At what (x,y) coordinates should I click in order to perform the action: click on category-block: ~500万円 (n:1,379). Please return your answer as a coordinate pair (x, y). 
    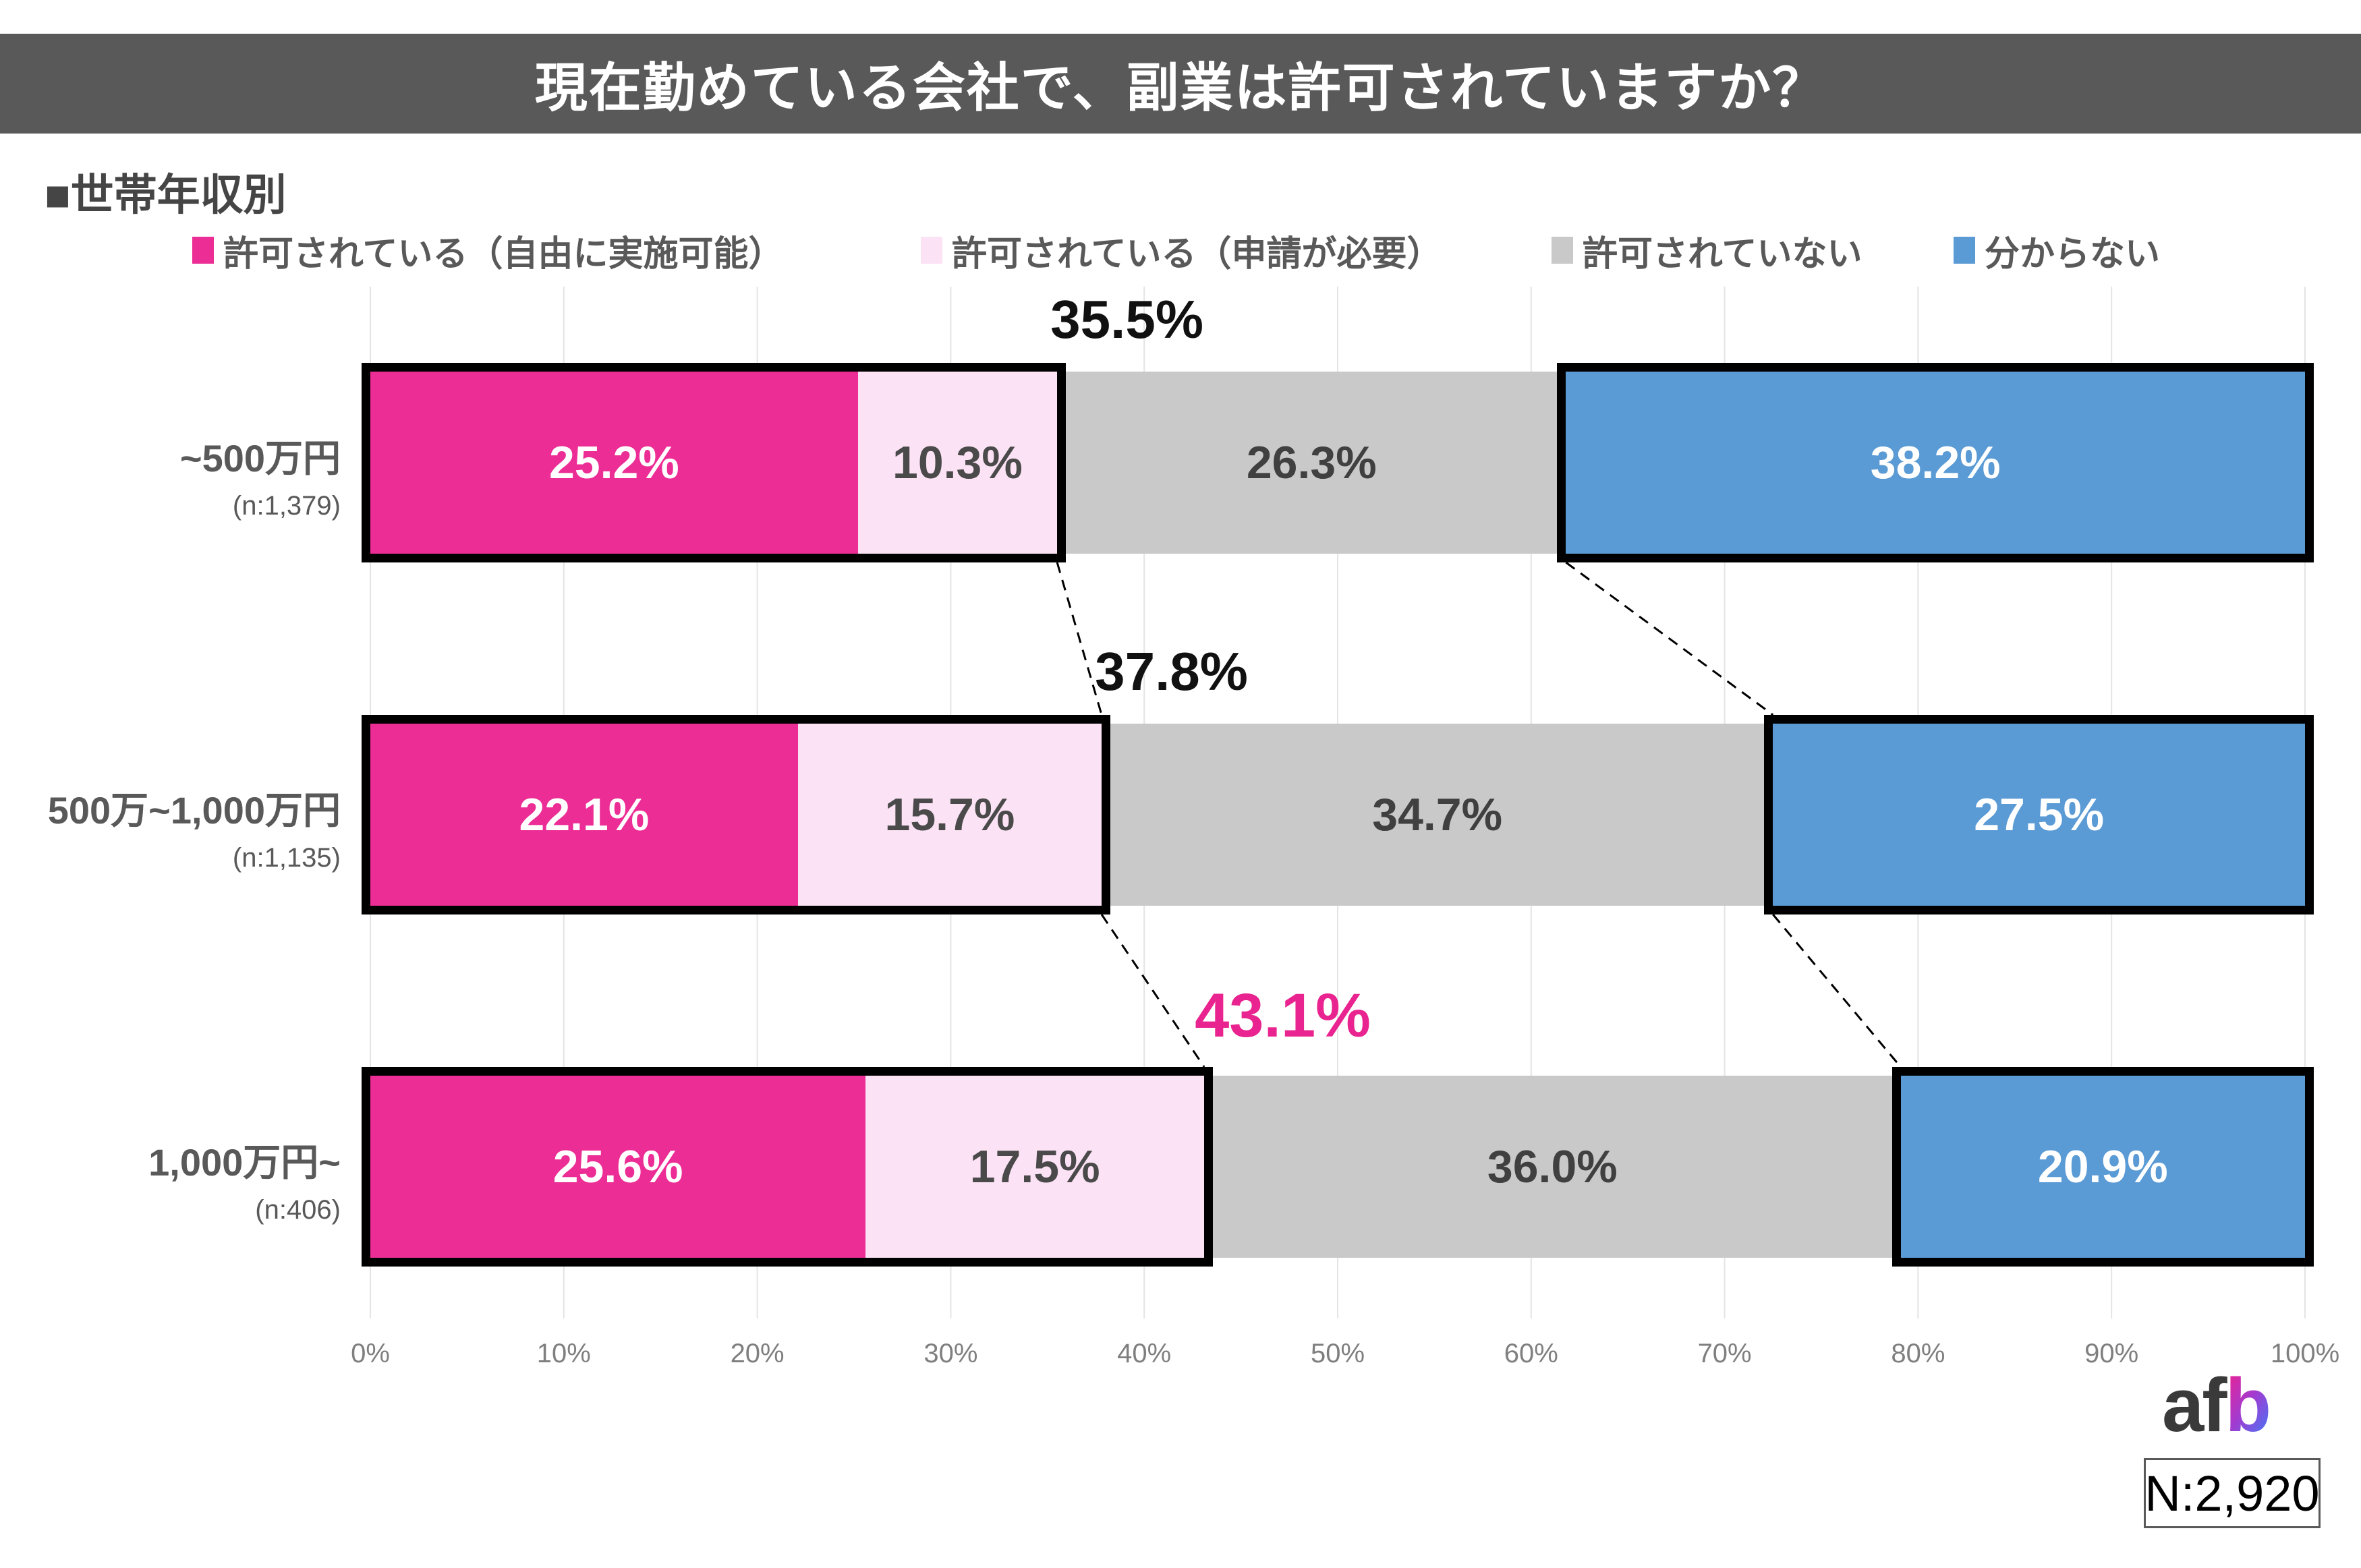
    Looking at the image, I should click on (170, 479).